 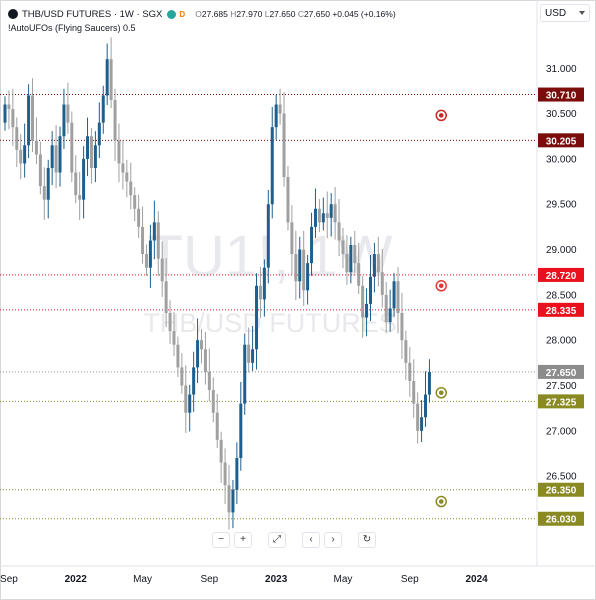 I want to click on delayed-badge: D, so click(x=182, y=14).